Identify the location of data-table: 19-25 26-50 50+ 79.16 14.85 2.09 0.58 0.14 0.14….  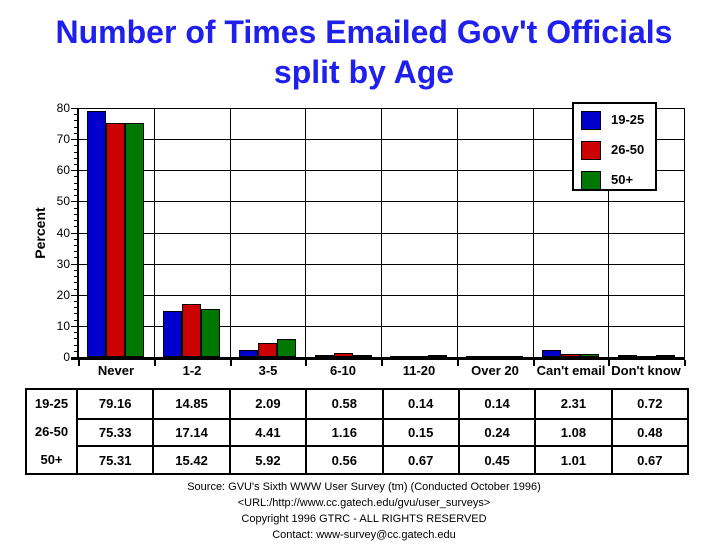
(357, 431).